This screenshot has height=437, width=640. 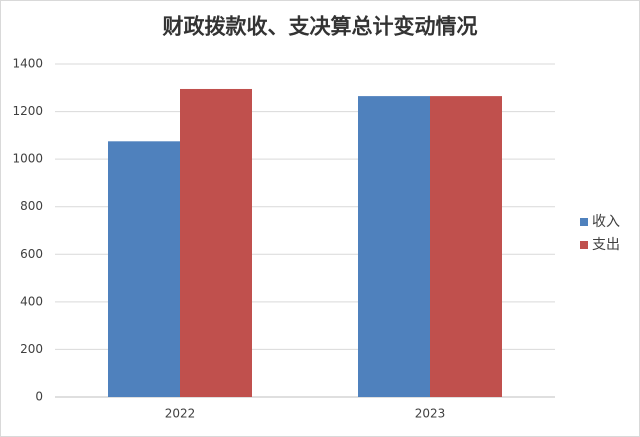 I want to click on y-tick-label: 1400, so click(x=27, y=64).